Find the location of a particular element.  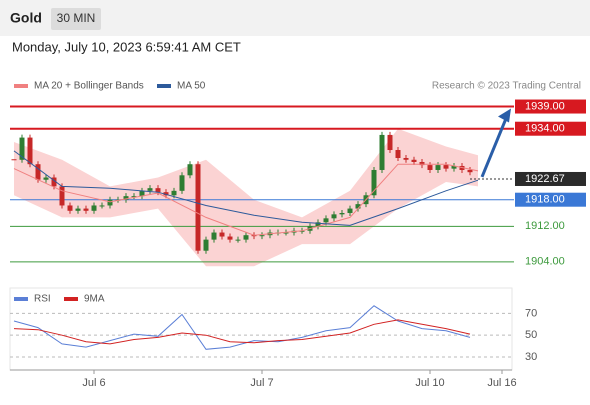

current-box is located at coordinates (550, 178).